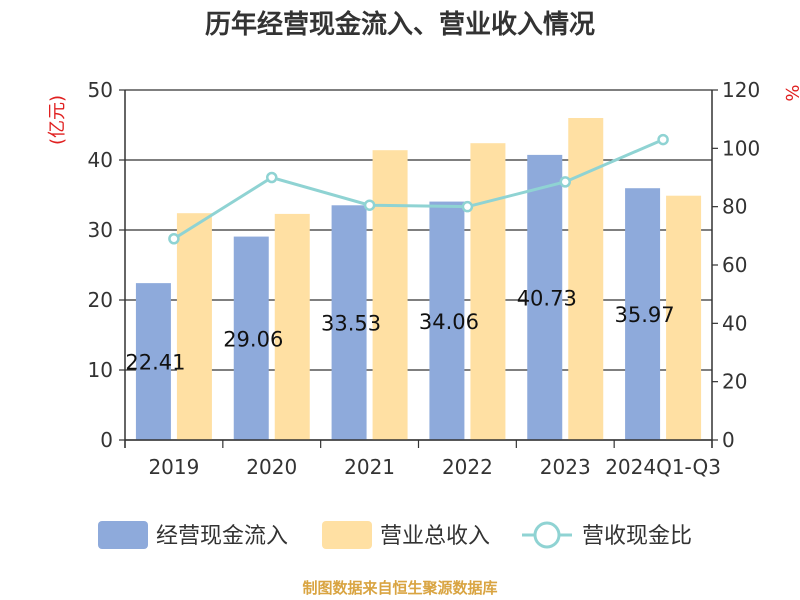 This screenshot has height=600, width=800. I want to click on legend-swatch-total-revenue, so click(347, 535).